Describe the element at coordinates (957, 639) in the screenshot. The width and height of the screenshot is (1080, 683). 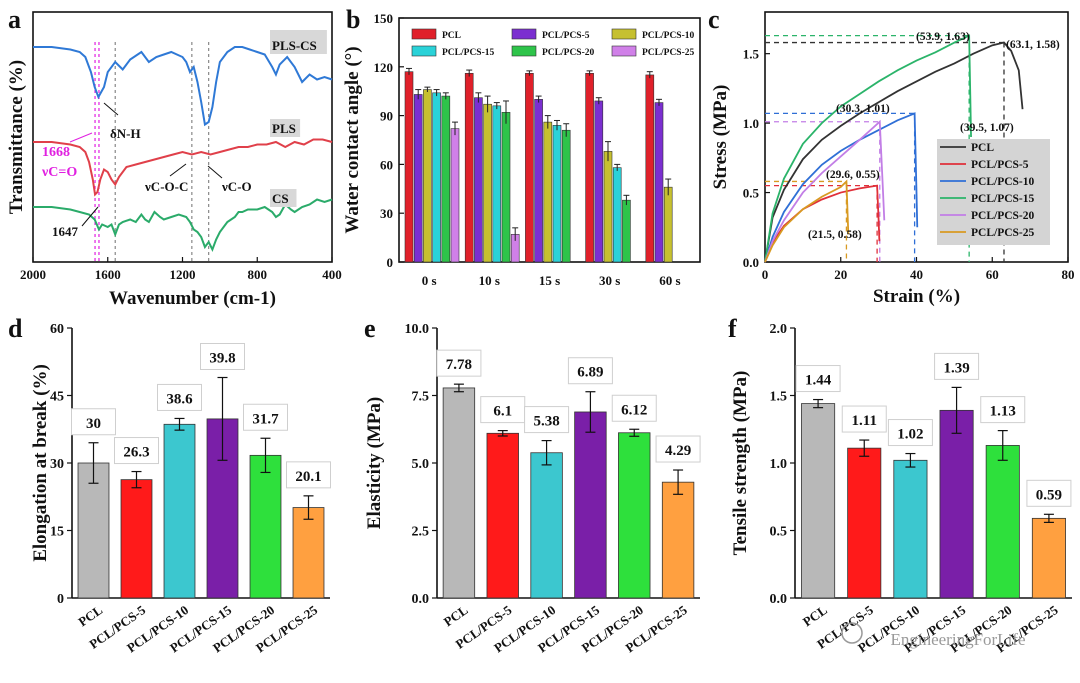
I see `watermark: EngineeringForLife` at that location.